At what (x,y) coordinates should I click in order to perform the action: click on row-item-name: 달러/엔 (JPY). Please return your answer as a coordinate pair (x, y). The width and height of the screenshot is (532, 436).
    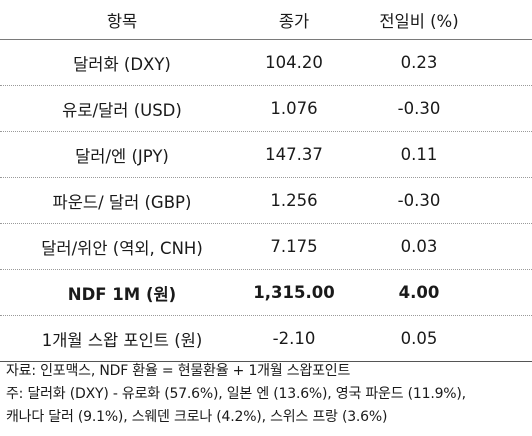
    Looking at the image, I should click on (122, 156).